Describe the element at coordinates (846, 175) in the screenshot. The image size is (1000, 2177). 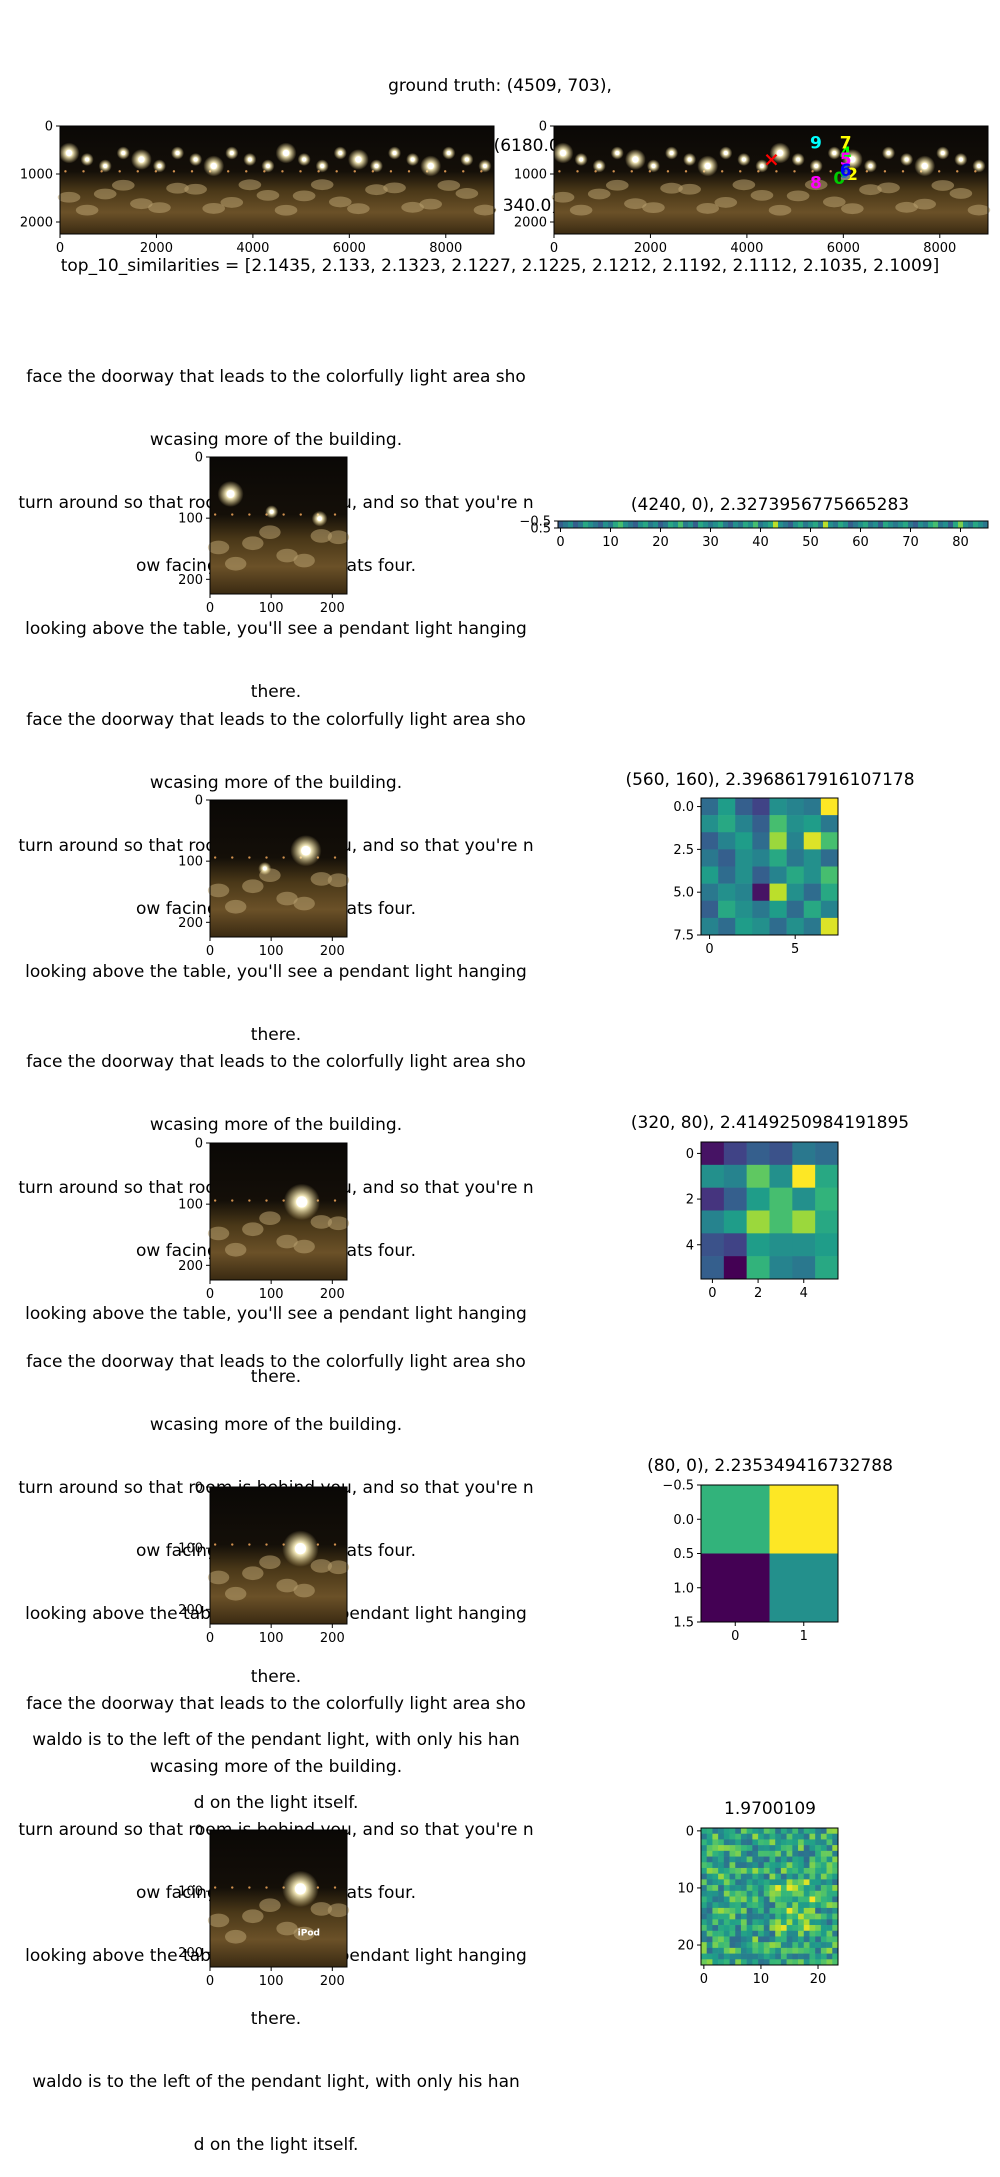
I see `prediction-label-3: 3` at that location.